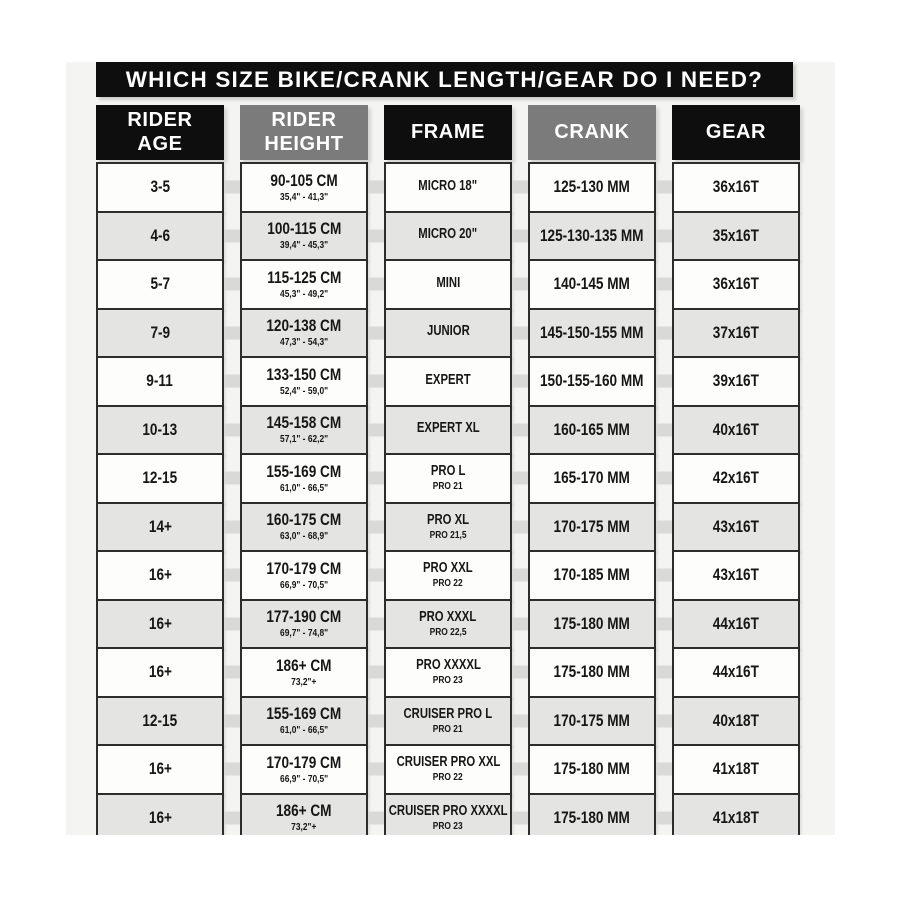 This screenshot has height=900, width=900. What do you see at coordinates (592, 478) in the screenshot?
I see `cell-crank: 165-170 MM` at bounding box center [592, 478].